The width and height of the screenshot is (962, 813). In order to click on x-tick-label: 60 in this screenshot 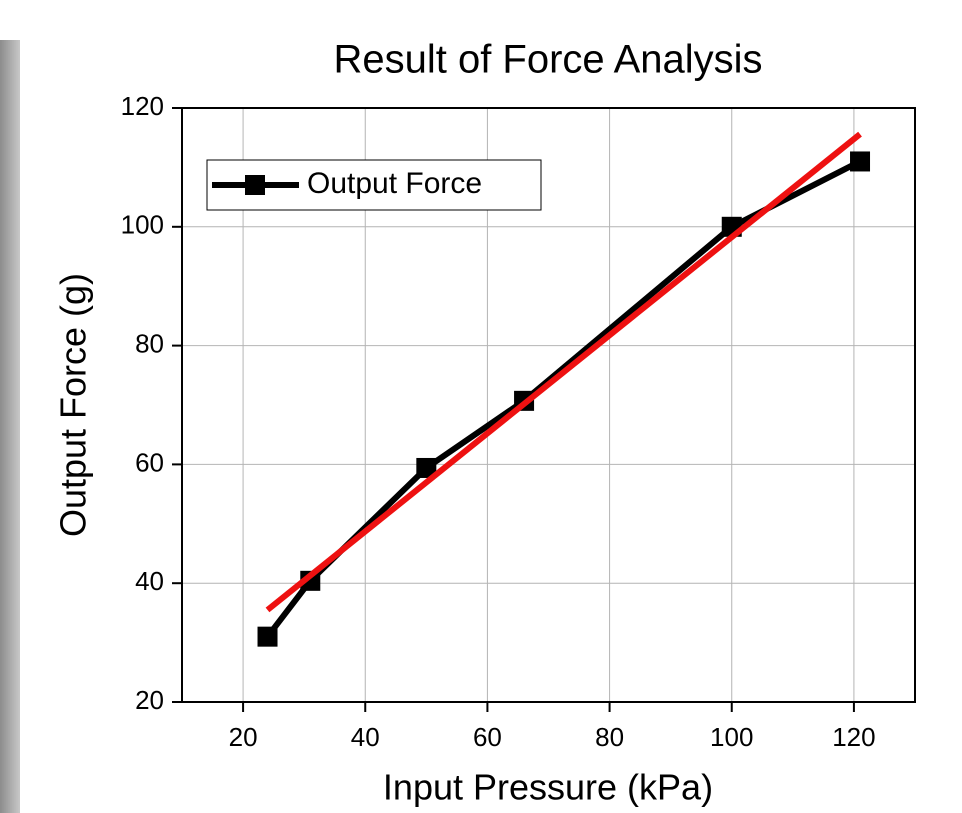, I will do `click(487, 737)`.